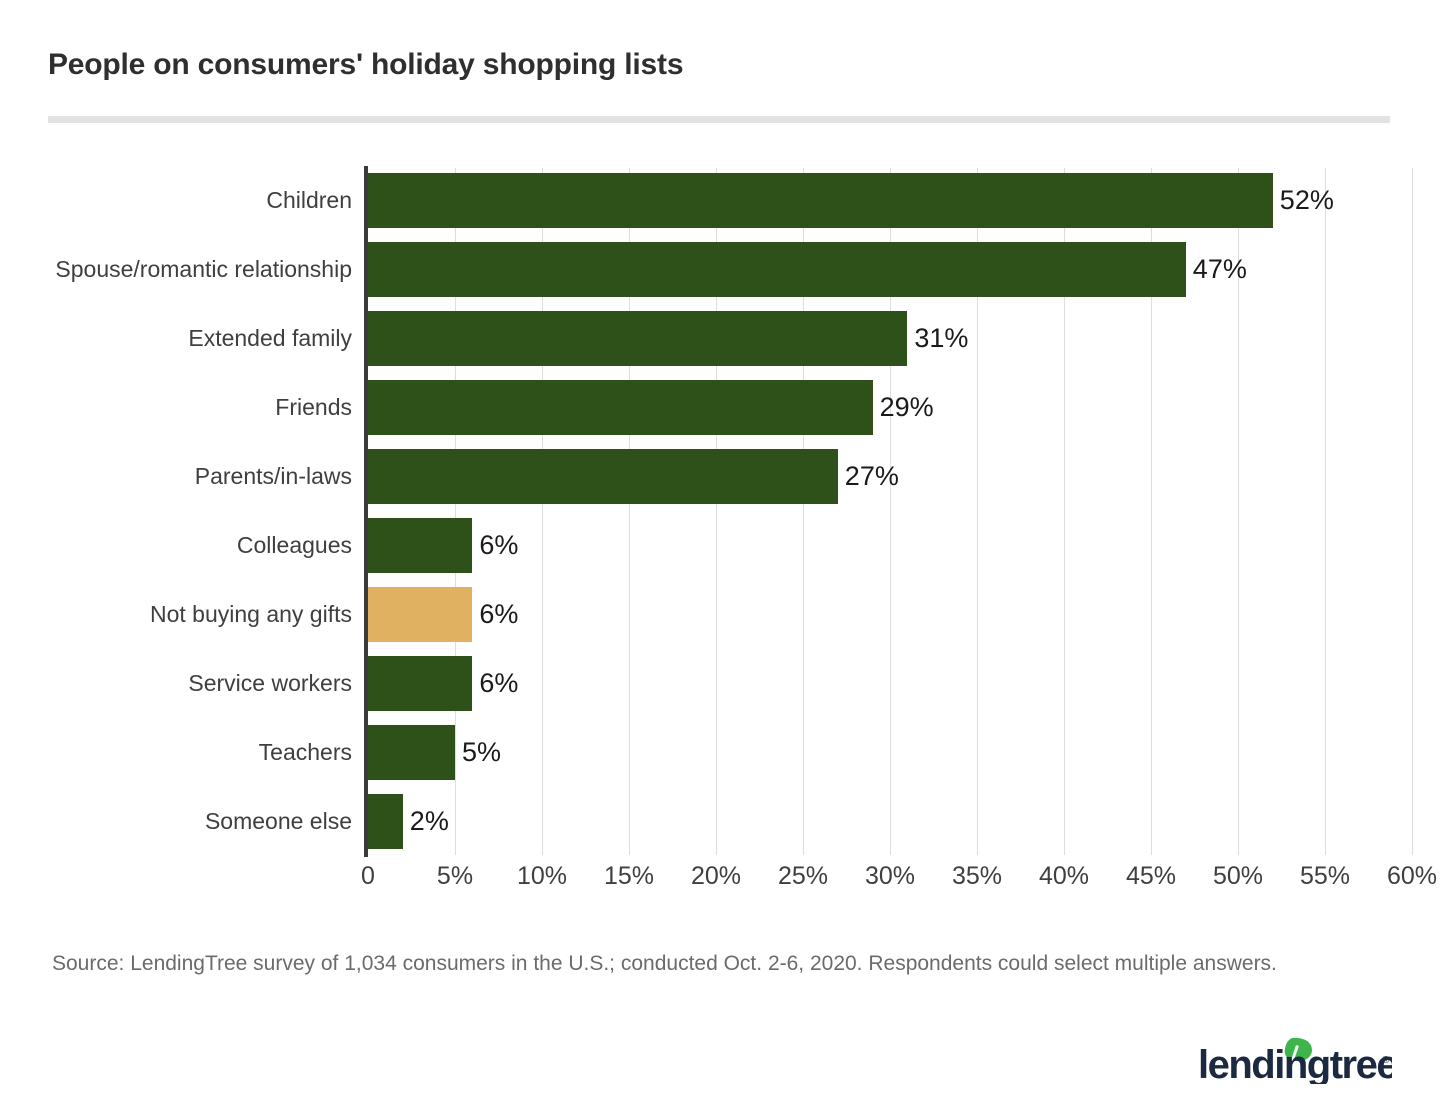 This screenshot has height=1116, width=1448. Describe the element at coordinates (429, 821) in the screenshot. I see `bar-value-label: 2%` at that location.